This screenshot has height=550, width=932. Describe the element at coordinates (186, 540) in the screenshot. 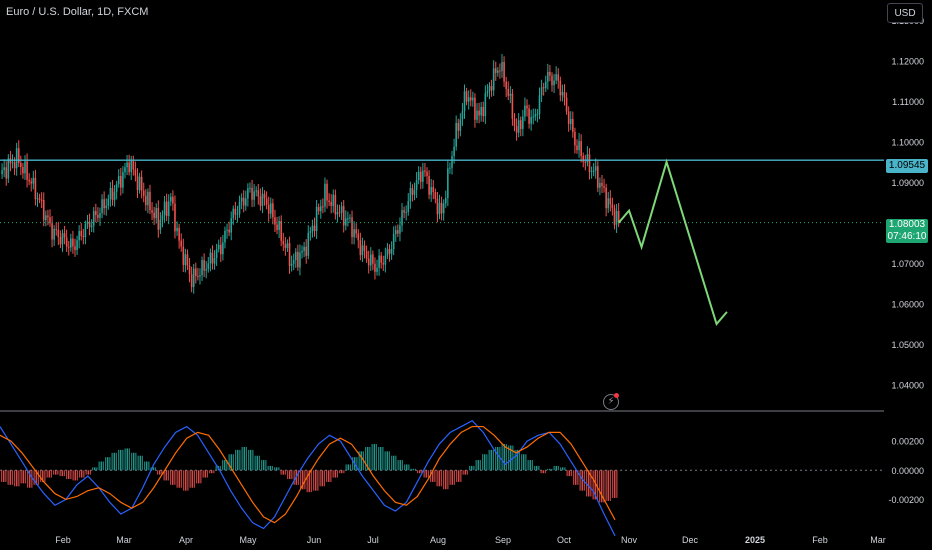

I see `time-tick-label: Apr` at that location.